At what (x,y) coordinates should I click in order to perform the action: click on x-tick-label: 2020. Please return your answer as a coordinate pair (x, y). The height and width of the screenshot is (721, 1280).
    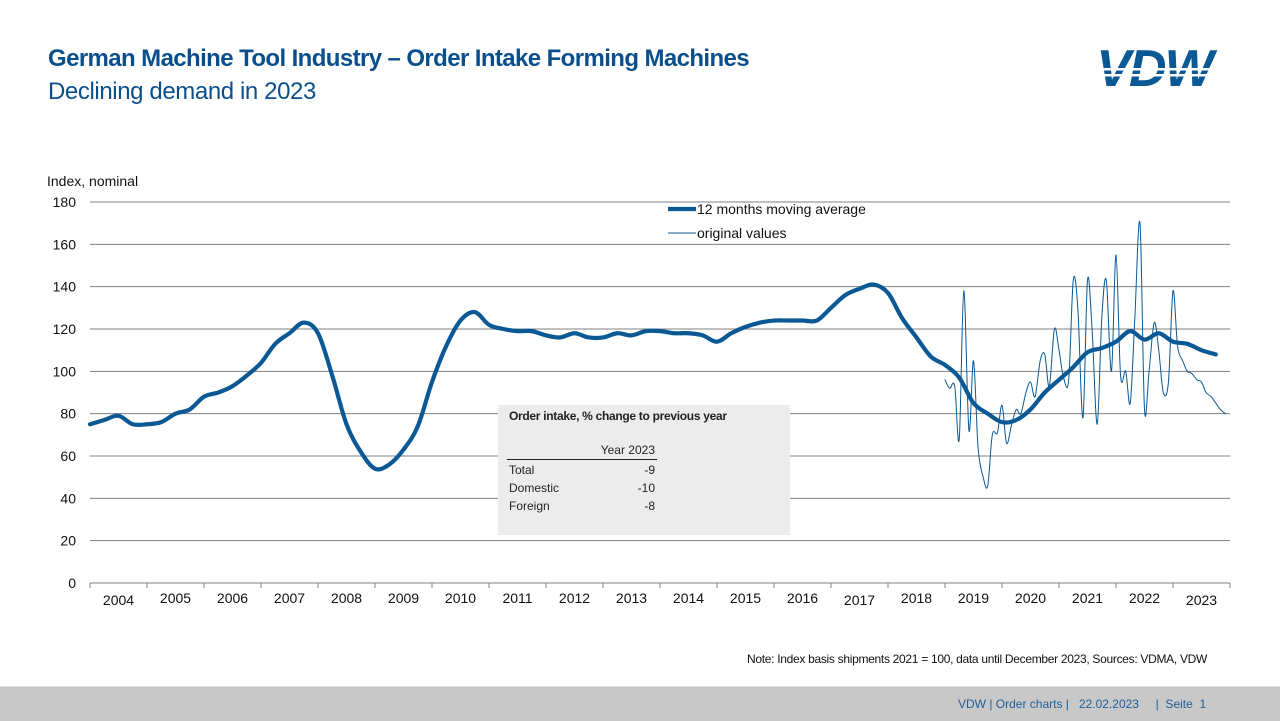
    Looking at the image, I should click on (1030, 598).